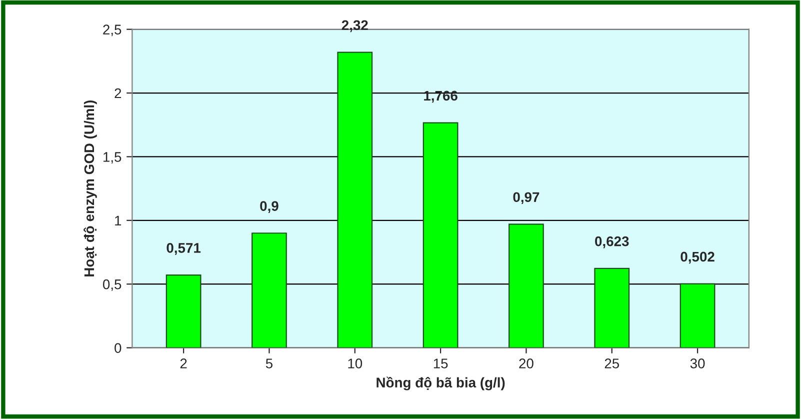 The image size is (801, 419). What do you see at coordinates (118, 348) in the screenshot?
I see `y-tick-label: 0` at bounding box center [118, 348].